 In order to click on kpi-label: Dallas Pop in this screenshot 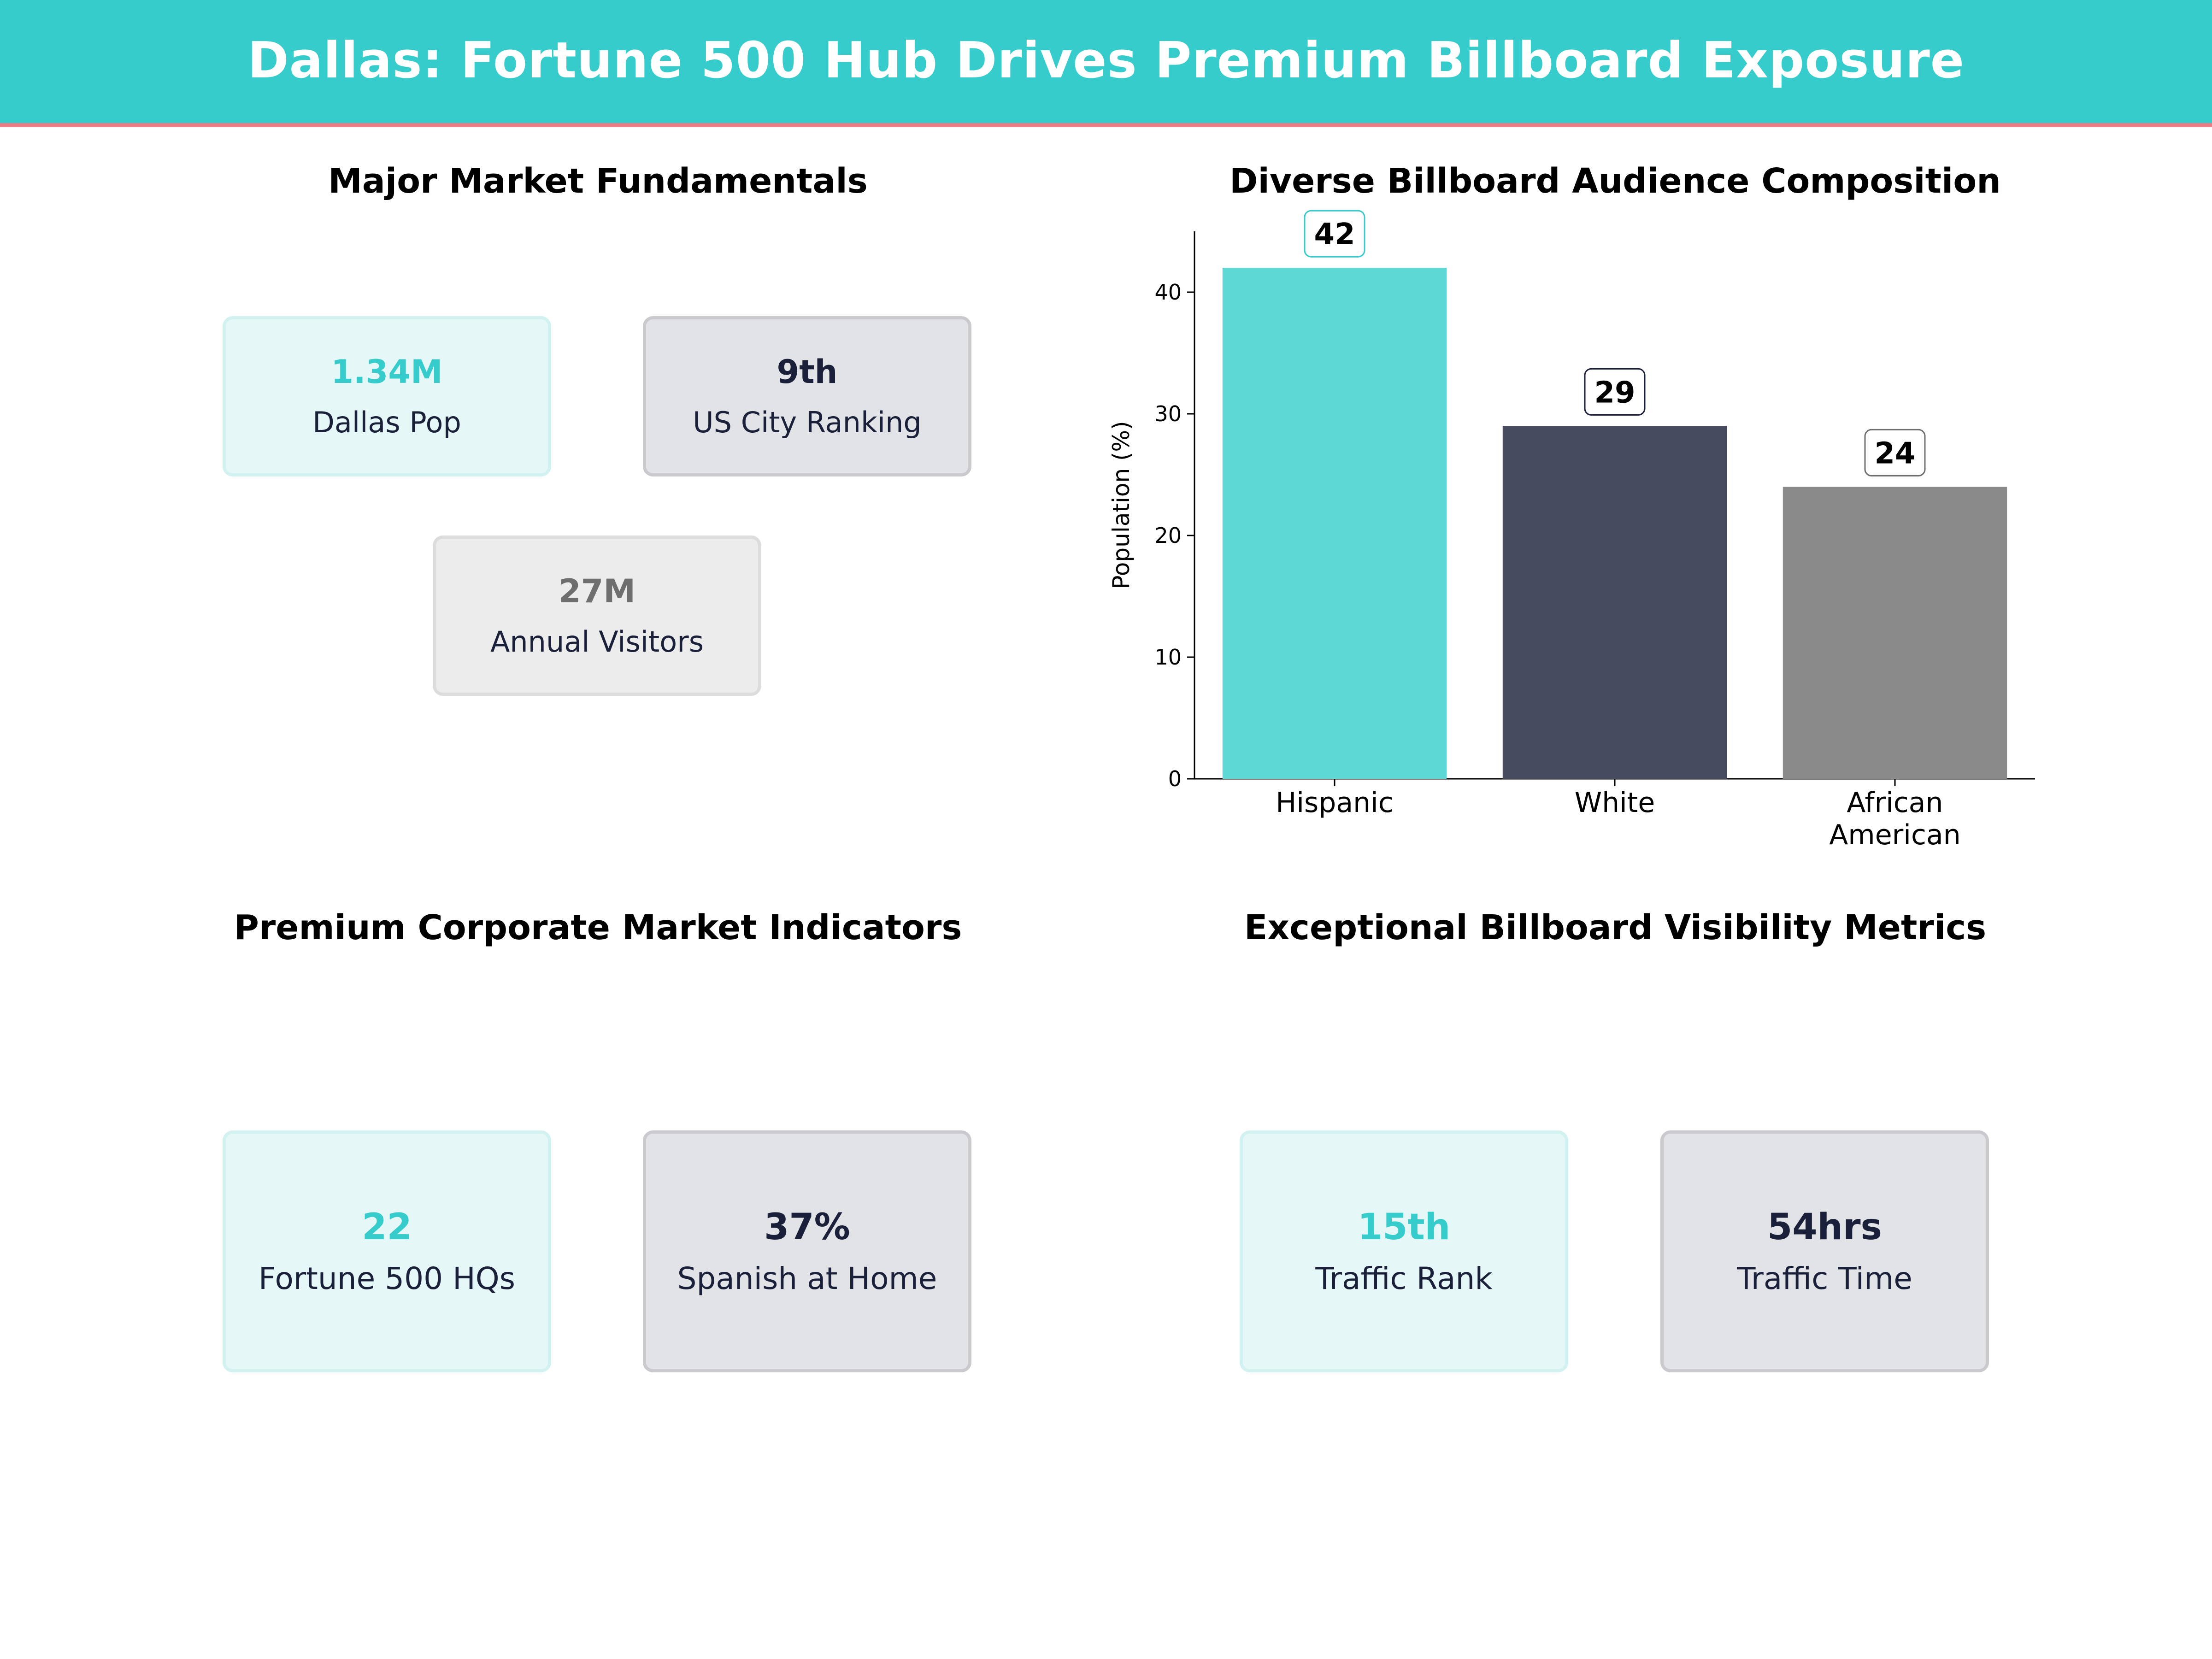, I will do `click(386, 422)`.